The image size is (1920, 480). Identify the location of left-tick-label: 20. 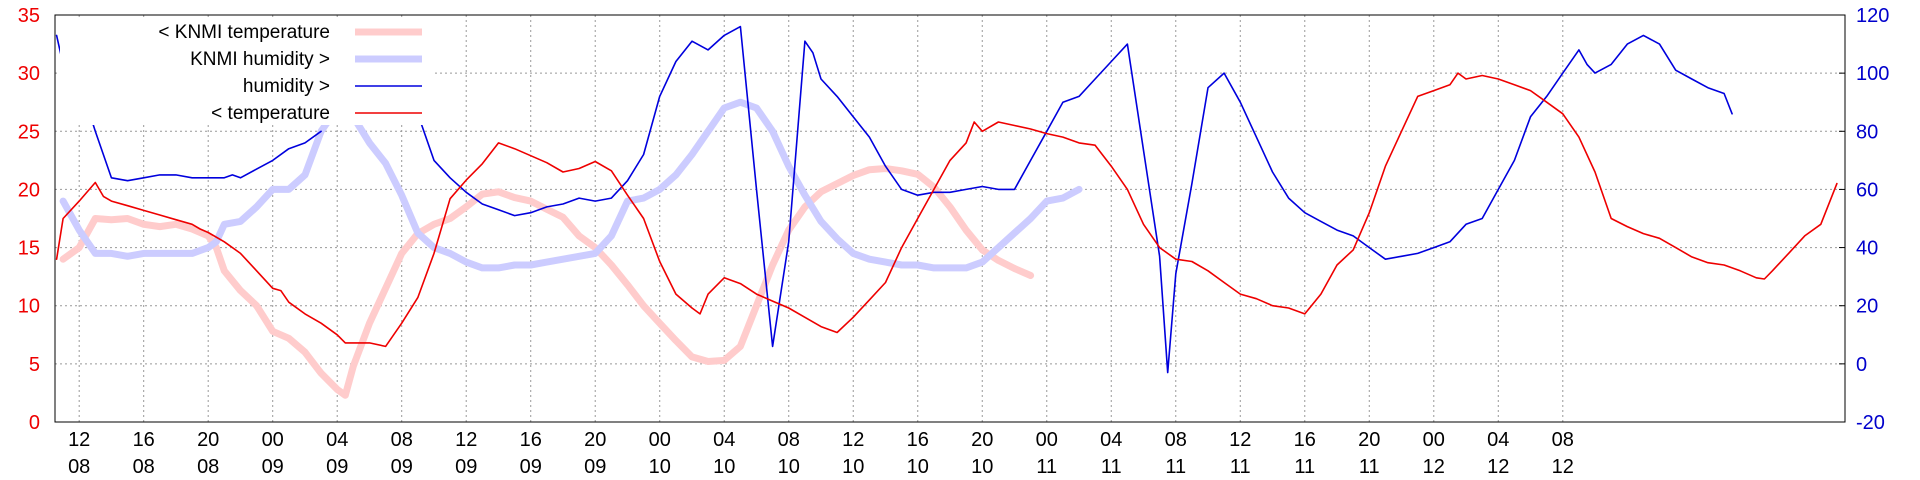
(29, 190).